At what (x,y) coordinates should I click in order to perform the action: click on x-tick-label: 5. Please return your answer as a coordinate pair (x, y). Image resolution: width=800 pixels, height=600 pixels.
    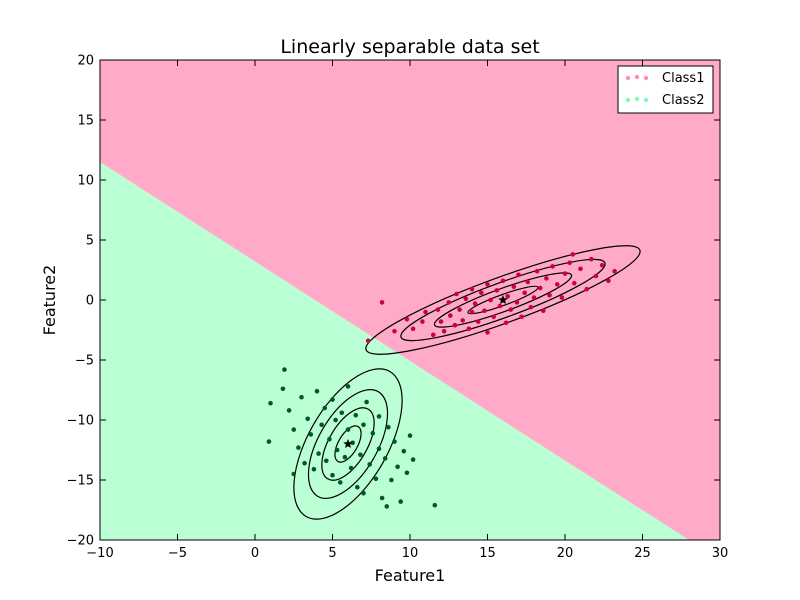
    Looking at the image, I should click on (332, 553).